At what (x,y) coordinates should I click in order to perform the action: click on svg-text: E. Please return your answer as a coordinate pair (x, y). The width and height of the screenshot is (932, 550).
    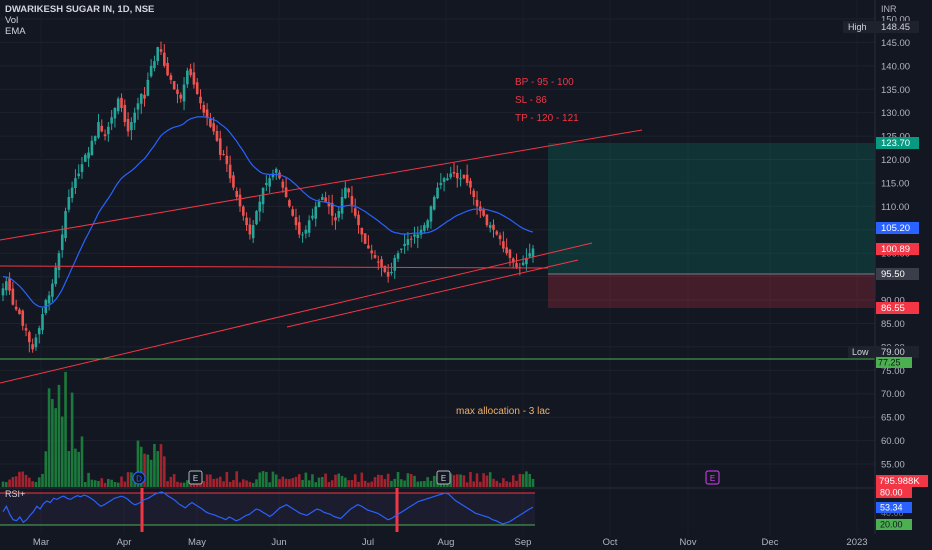
    Looking at the image, I should click on (712, 478).